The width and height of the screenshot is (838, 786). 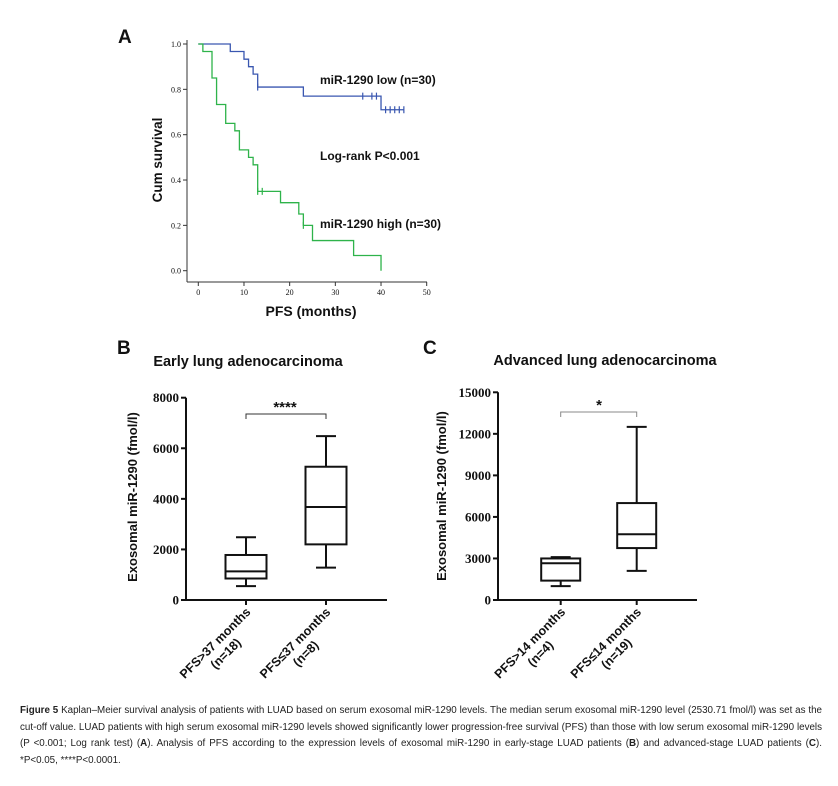 What do you see at coordinates (290, 292) in the screenshot?
I see `x-tick-label: 20` at bounding box center [290, 292].